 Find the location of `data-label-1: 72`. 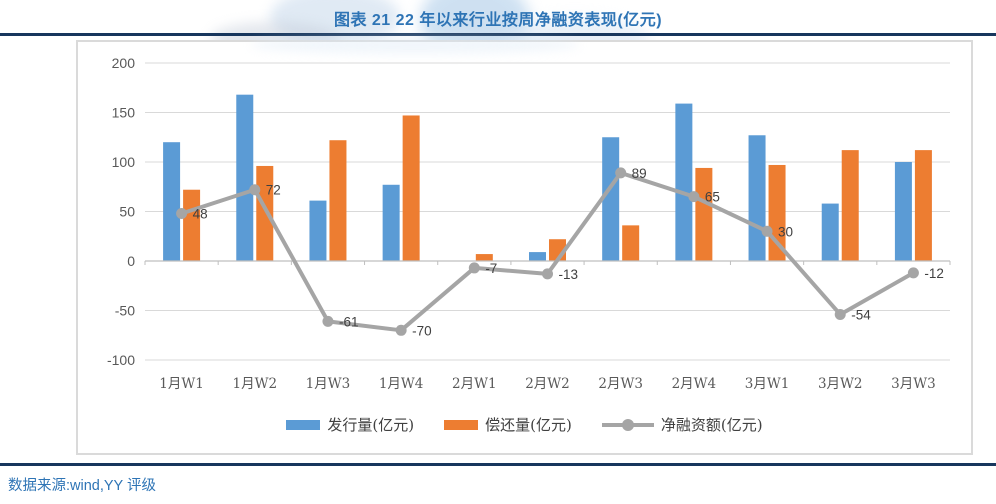

data-label-1: 72 is located at coordinates (273, 190).